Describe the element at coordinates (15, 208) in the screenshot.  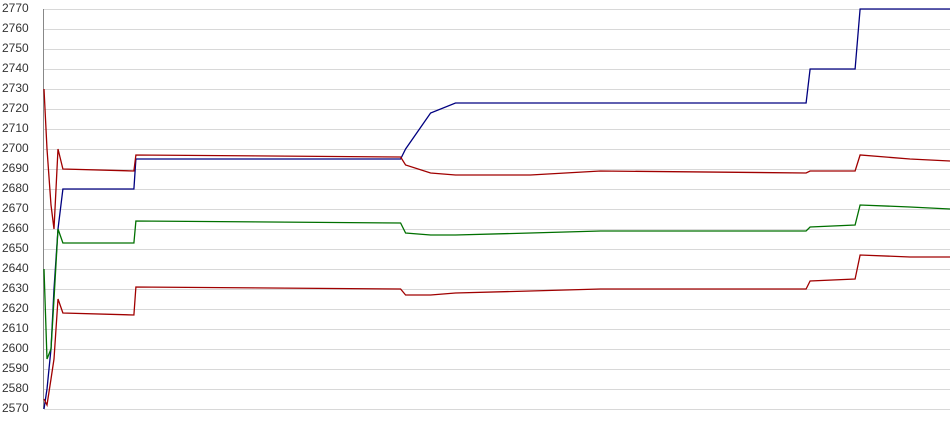
I see `y-tick-label: 2670` at that location.